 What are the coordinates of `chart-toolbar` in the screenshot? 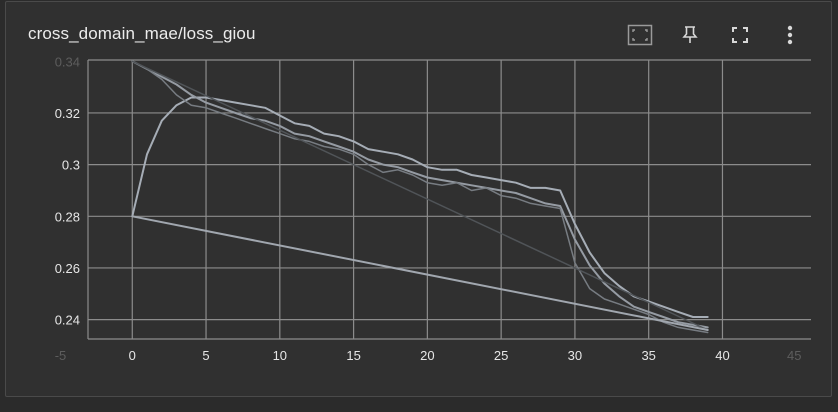 It's located at (715, 35).